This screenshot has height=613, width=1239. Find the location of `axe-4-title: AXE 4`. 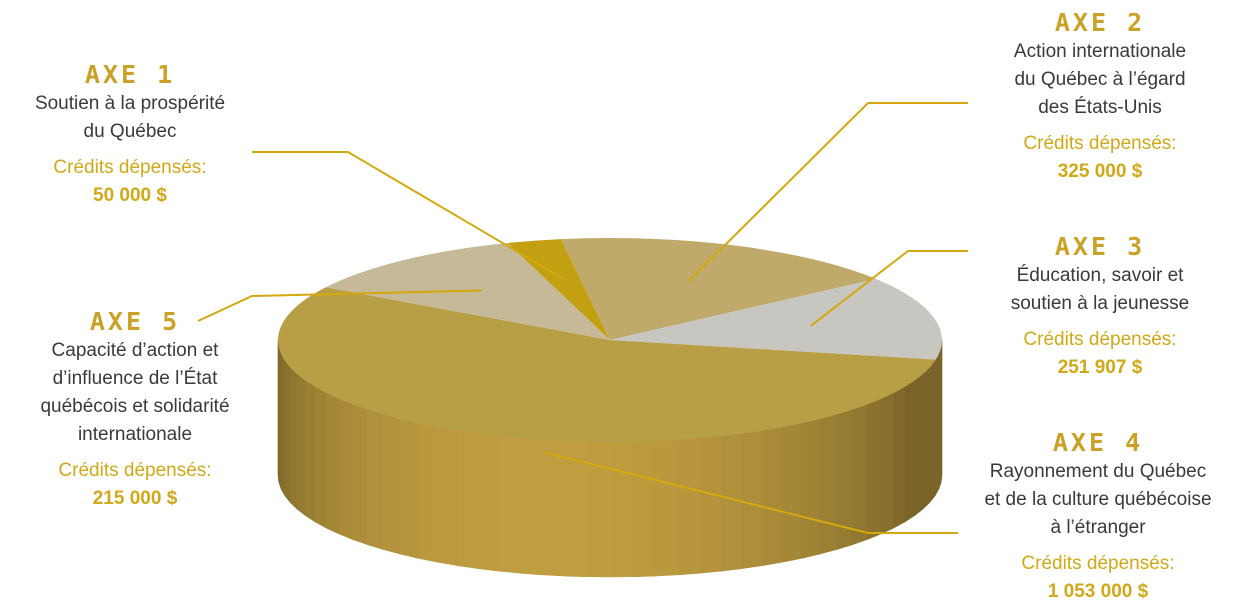

axe-4-title: AXE 4 is located at coordinates (1098, 442).